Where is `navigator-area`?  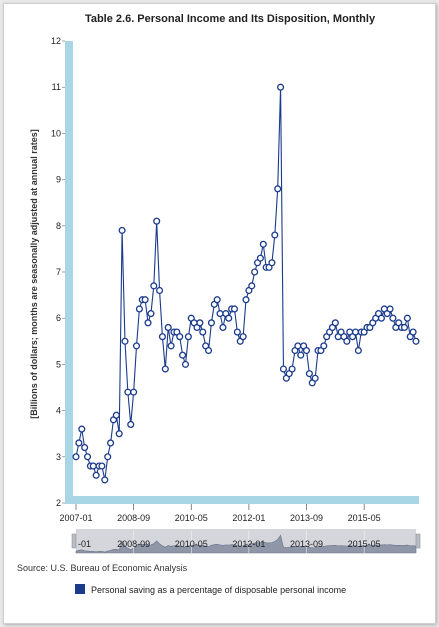 navigator-area is located at coordinates (246, 544).